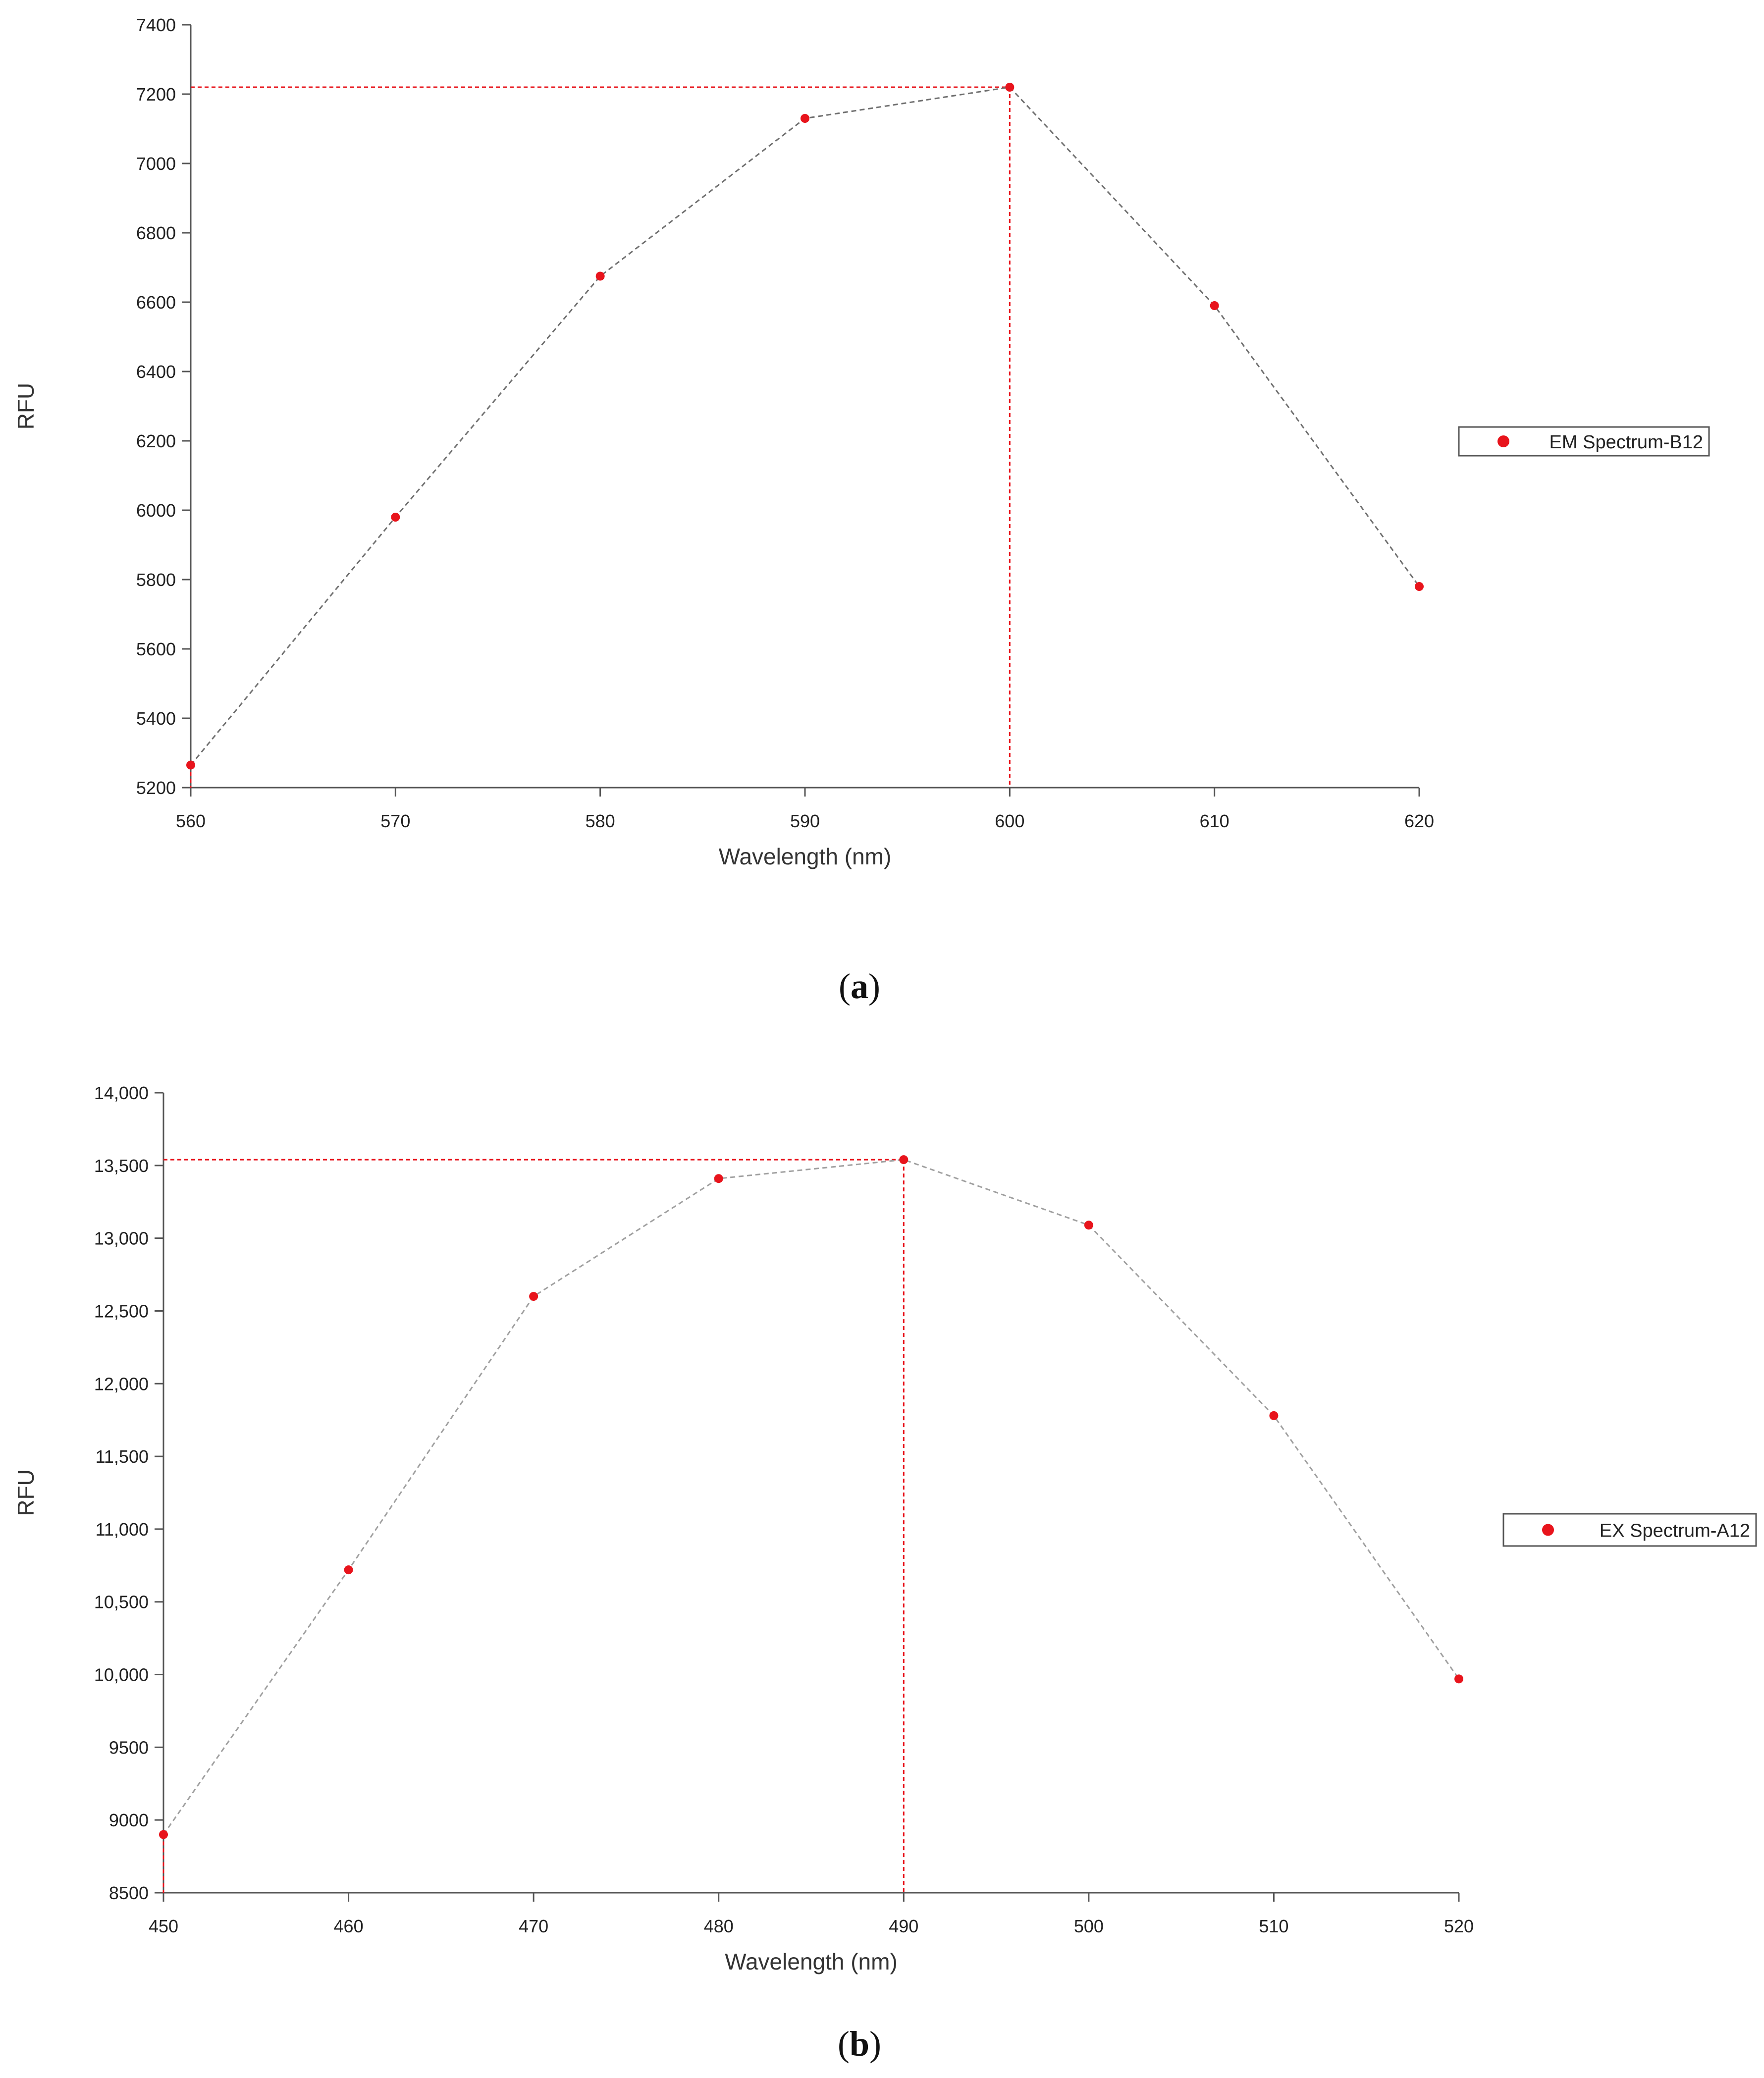 The height and width of the screenshot is (2078, 1764). What do you see at coordinates (1274, 1926) in the screenshot?
I see `x-tick-label: 510` at bounding box center [1274, 1926].